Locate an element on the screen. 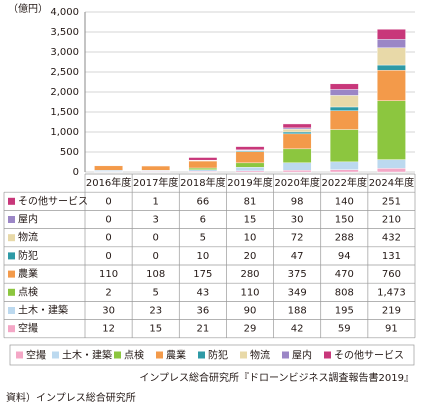  table-cell: 131 is located at coordinates (391, 256).